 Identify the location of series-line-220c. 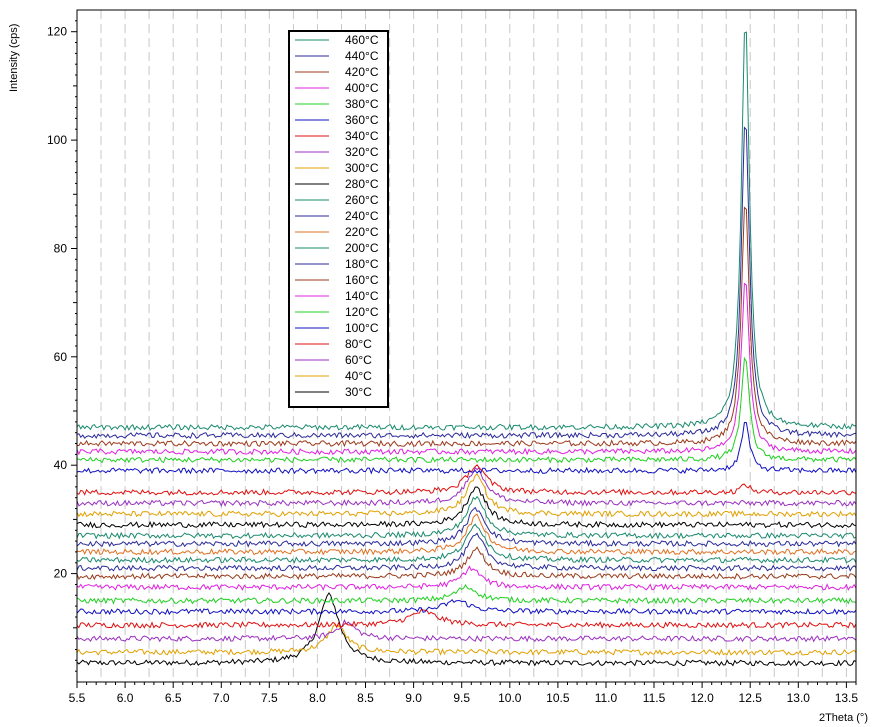
(466, 534).